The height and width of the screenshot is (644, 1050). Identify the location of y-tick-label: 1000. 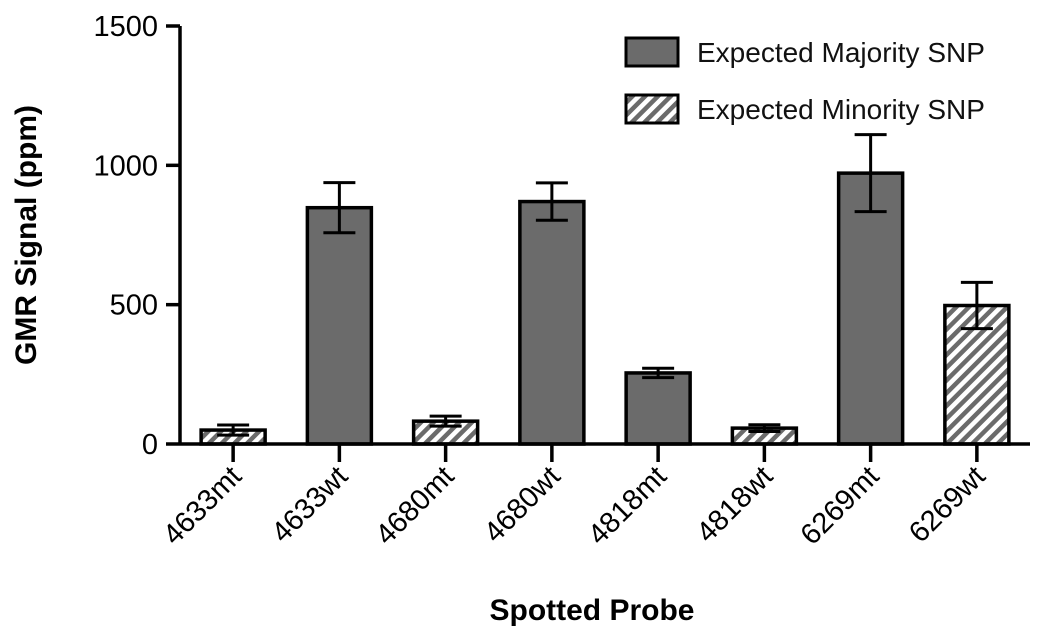
(125, 166).